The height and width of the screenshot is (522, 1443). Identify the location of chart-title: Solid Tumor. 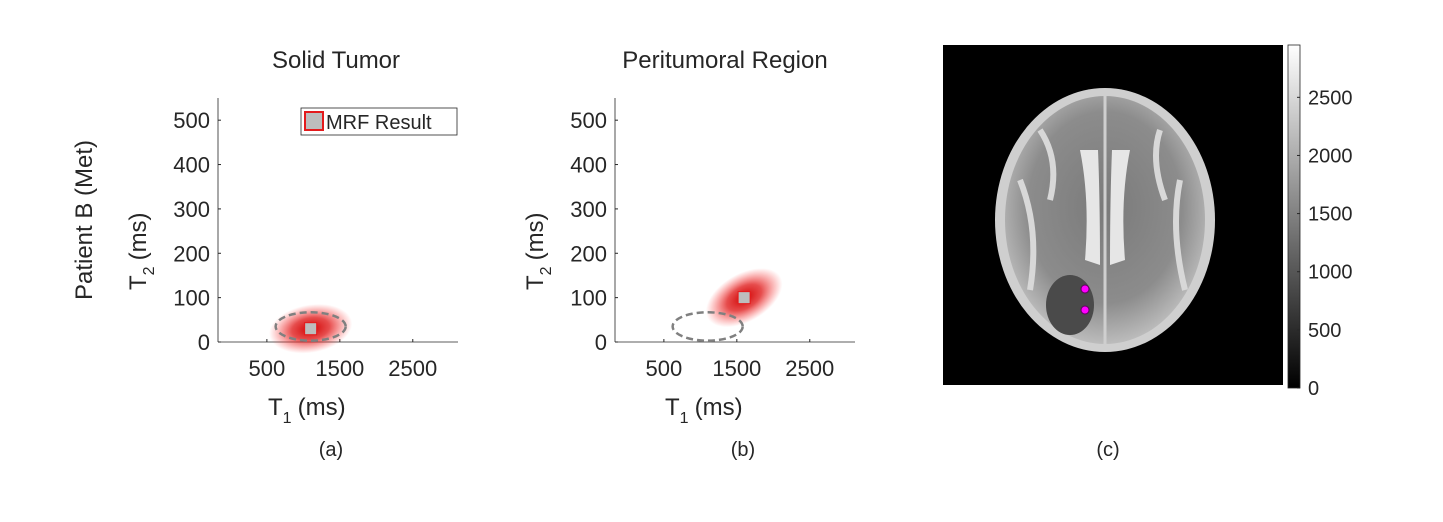
(336, 60).